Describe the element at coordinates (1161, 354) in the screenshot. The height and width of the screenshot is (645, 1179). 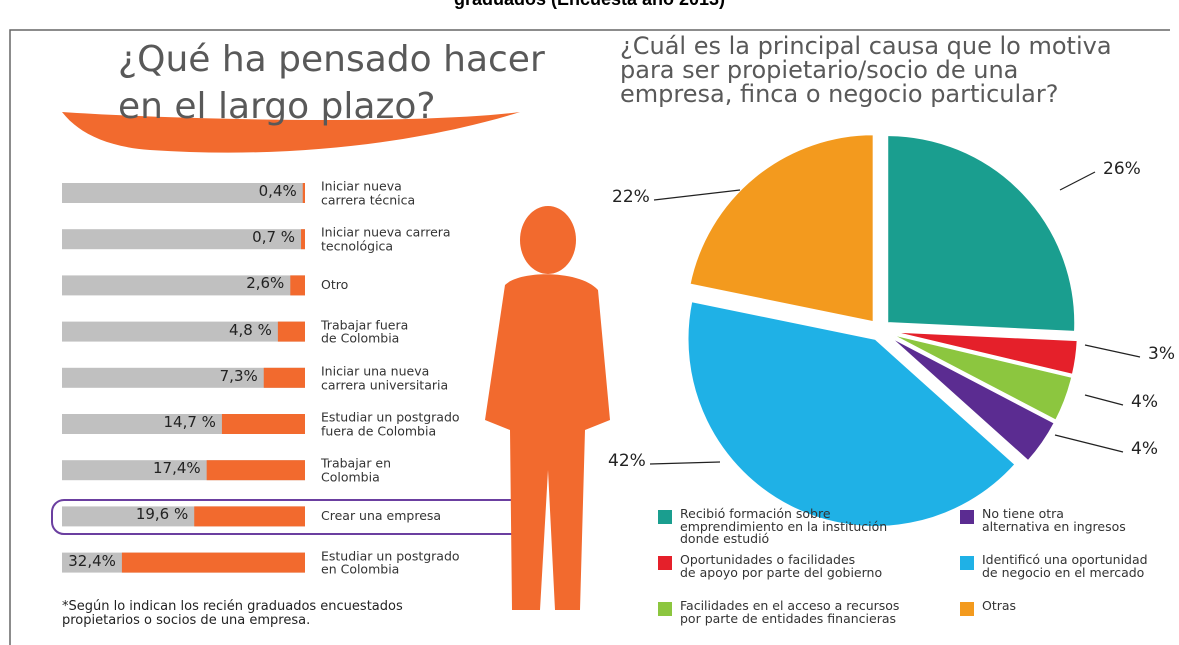
I see `value-label: 3%` at that location.